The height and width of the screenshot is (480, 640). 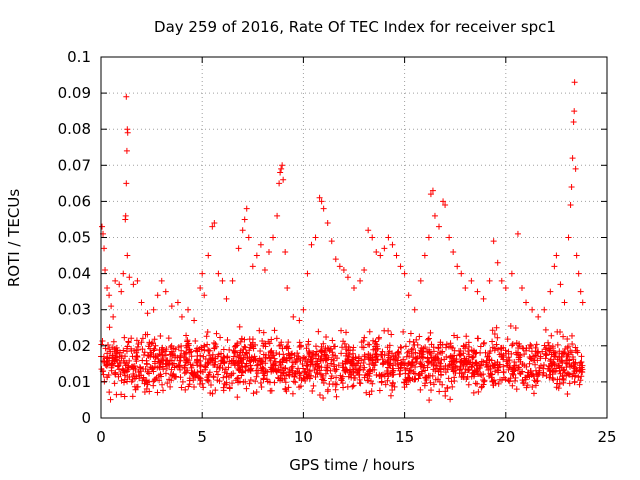 What do you see at coordinates (606, 437) in the screenshot?
I see `x-tick-label: 25` at bounding box center [606, 437].